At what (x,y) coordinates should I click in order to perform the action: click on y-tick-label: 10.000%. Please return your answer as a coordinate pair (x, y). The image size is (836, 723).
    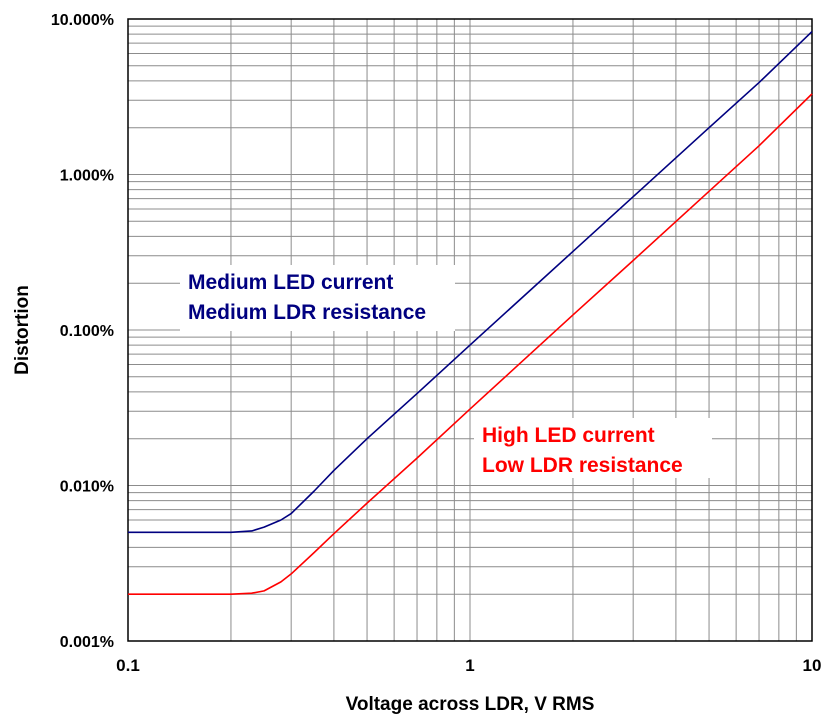
    Looking at the image, I should click on (82, 20).